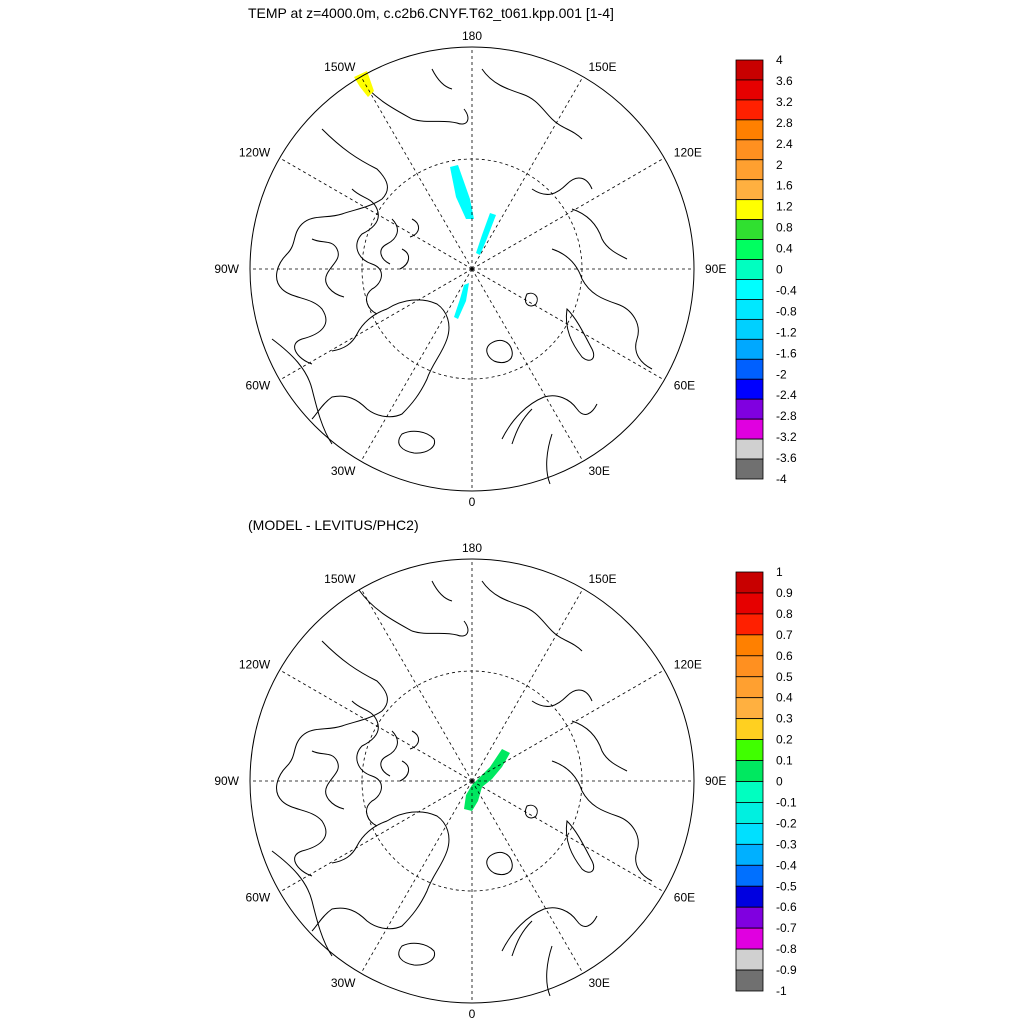 This screenshot has width=1024, height=1024. Describe the element at coordinates (786, 332) in the screenshot. I see `colorbar-label: -1.2` at that location.